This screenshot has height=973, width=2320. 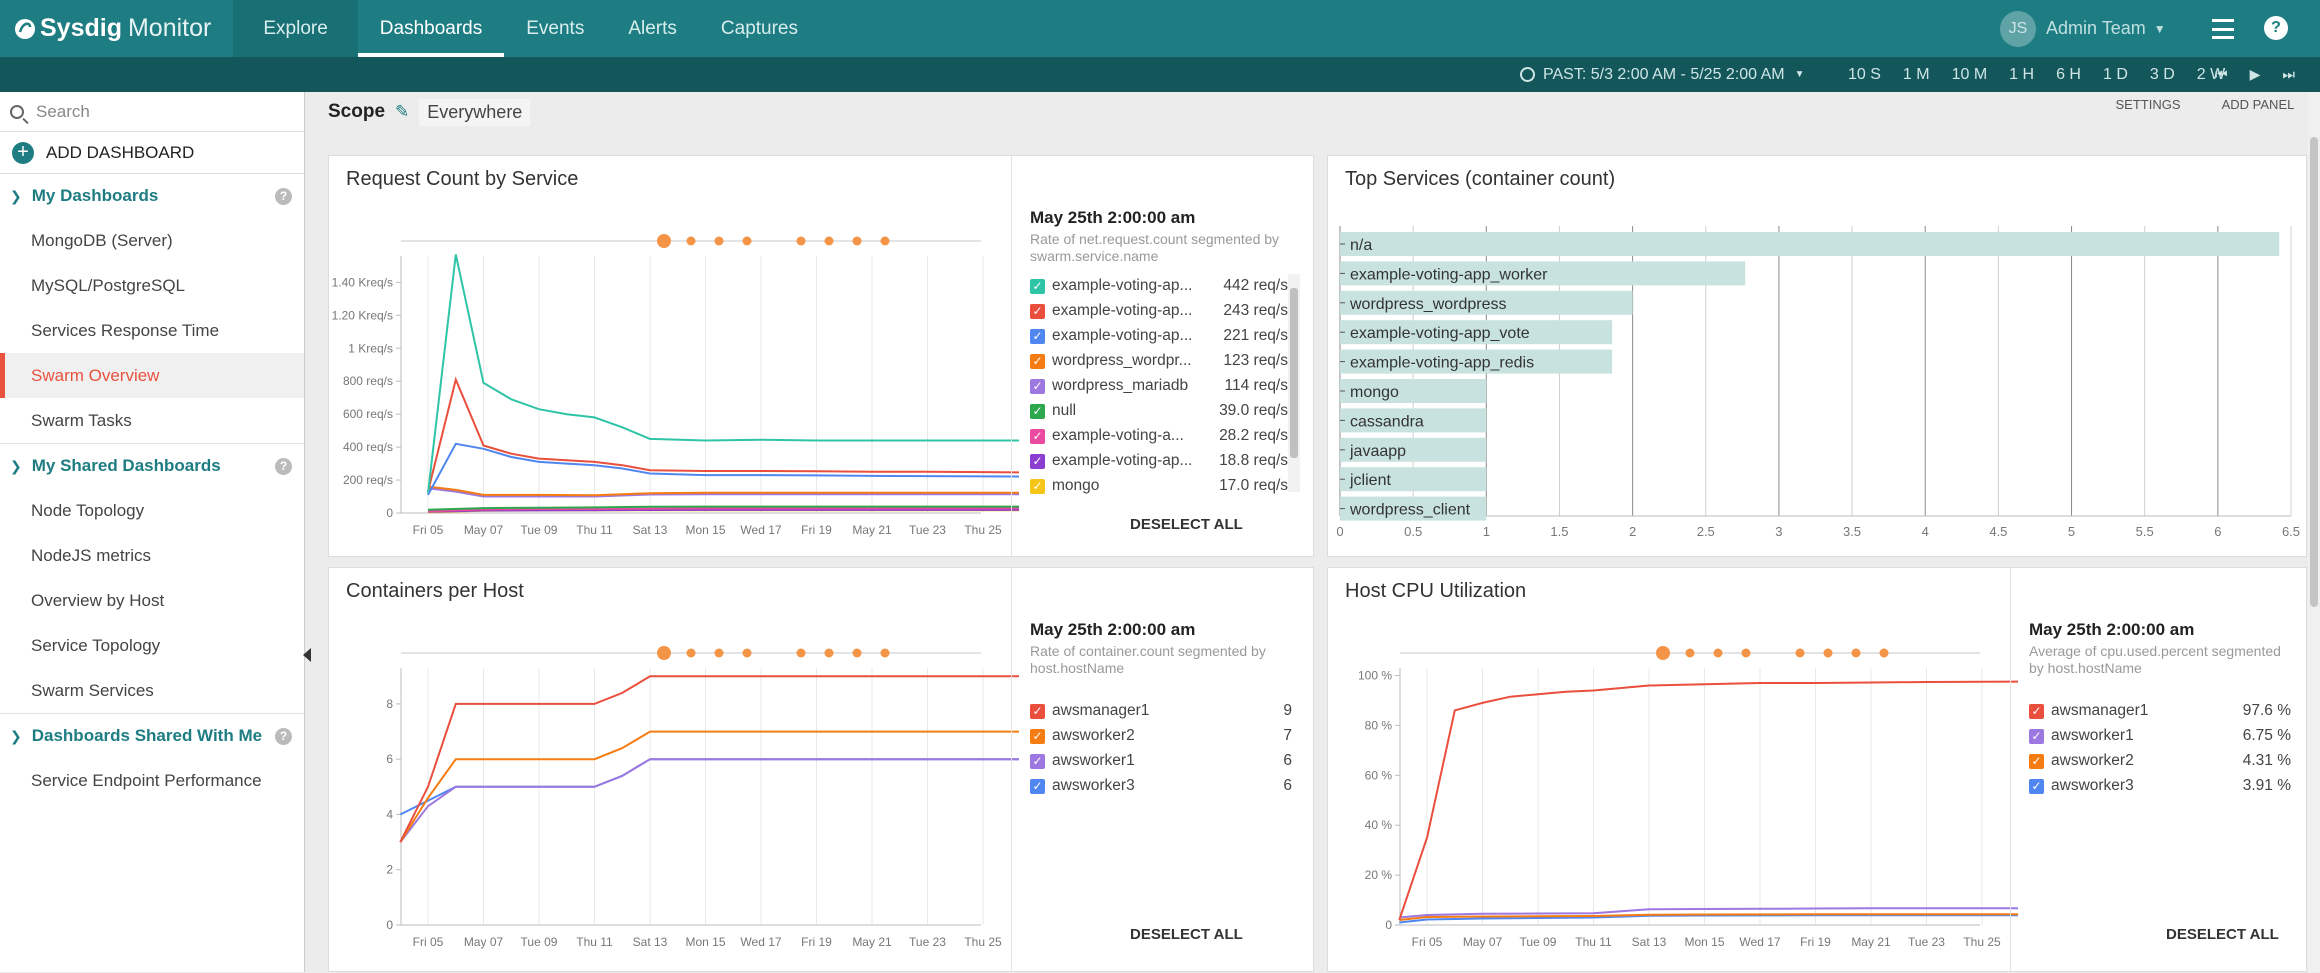 What do you see at coordinates (431, 28) in the screenshot?
I see `tab-dashboards: Dashboards` at bounding box center [431, 28].